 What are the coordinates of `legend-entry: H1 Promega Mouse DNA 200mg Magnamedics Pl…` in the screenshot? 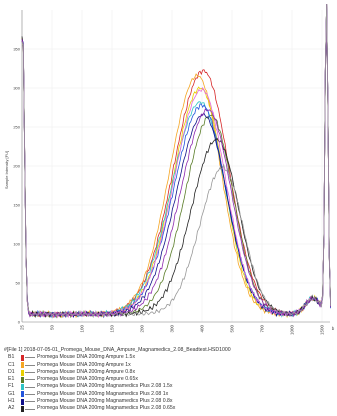 It's located at (169, 401).